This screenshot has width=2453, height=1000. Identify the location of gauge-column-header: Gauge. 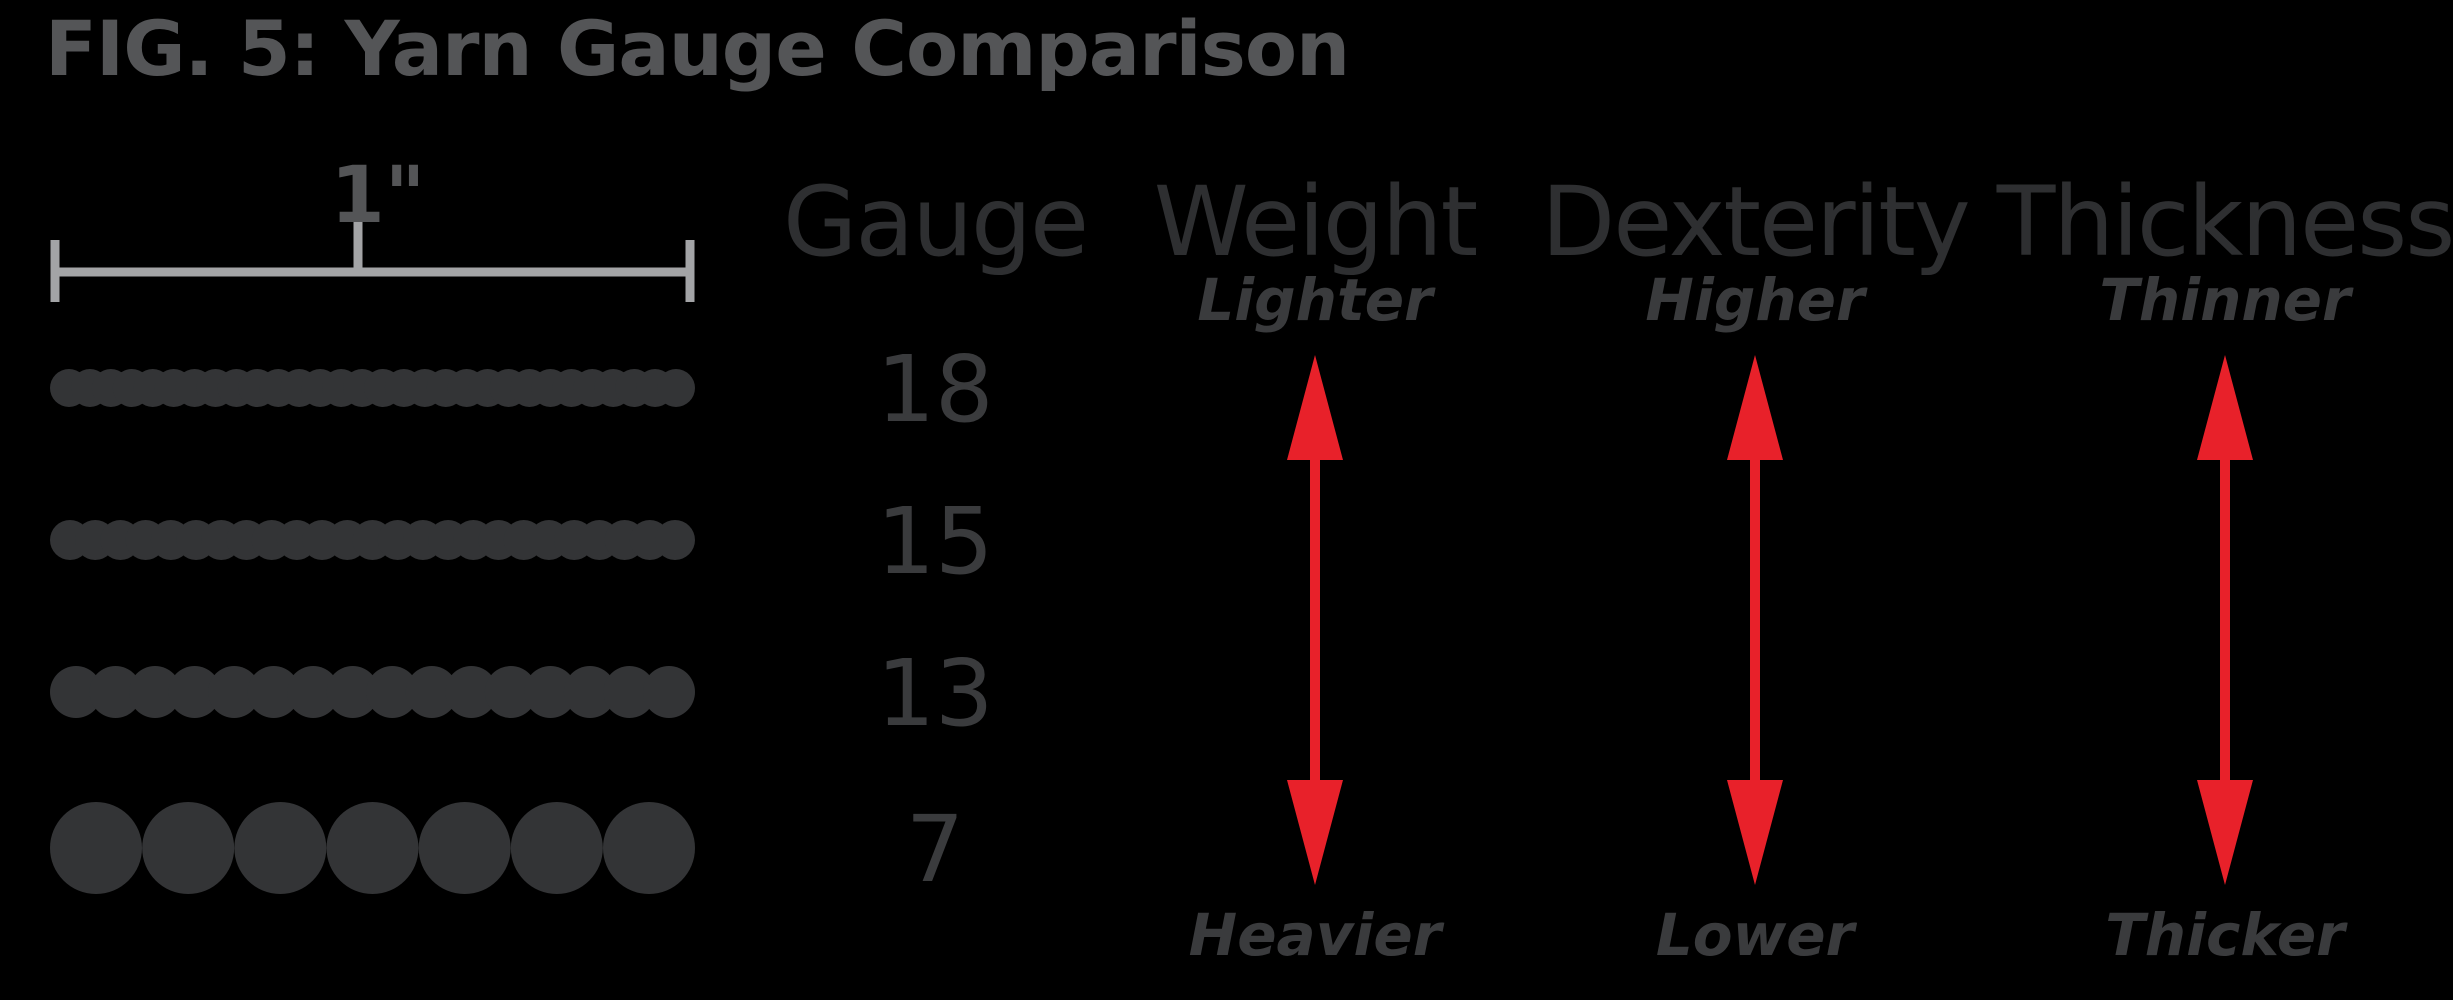
(935, 222).